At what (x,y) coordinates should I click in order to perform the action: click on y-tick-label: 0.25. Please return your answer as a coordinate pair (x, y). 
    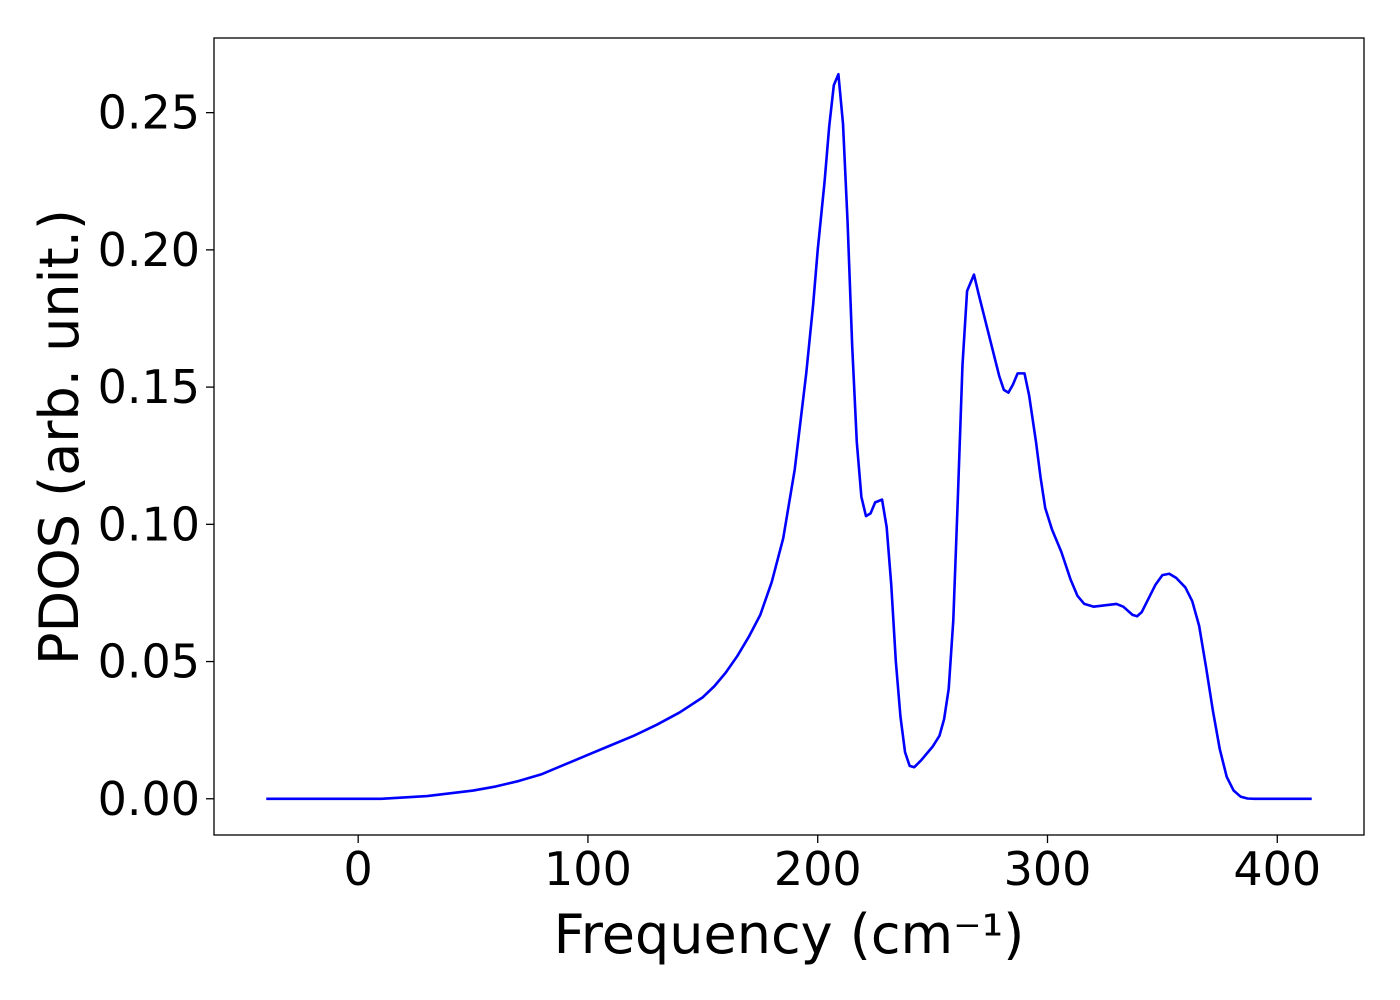
    Looking at the image, I should click on (149, 113).